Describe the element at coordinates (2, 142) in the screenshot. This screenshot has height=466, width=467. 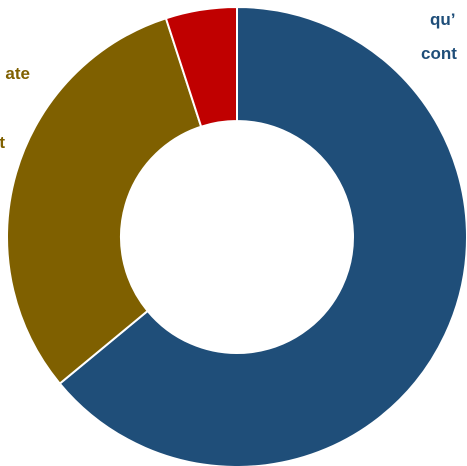
I see `slice-label-4: t` at that location.